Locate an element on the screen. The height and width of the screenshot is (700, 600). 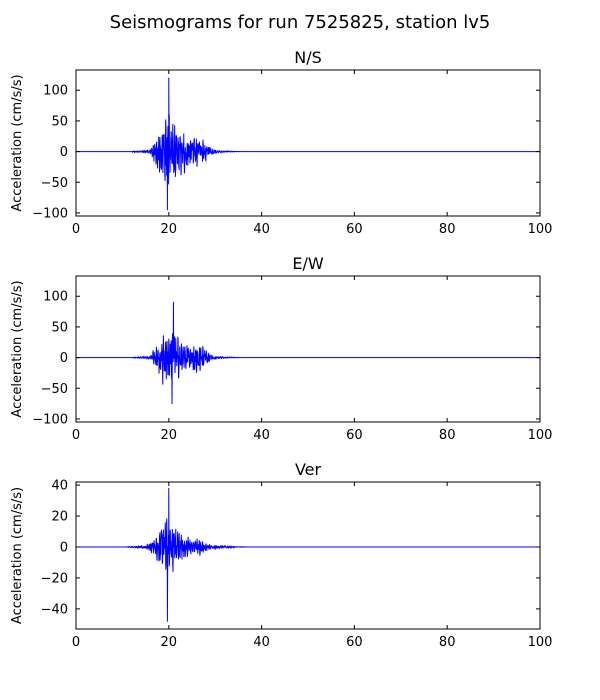
y-tick-label: −40 is located at coordinates (54, 609).